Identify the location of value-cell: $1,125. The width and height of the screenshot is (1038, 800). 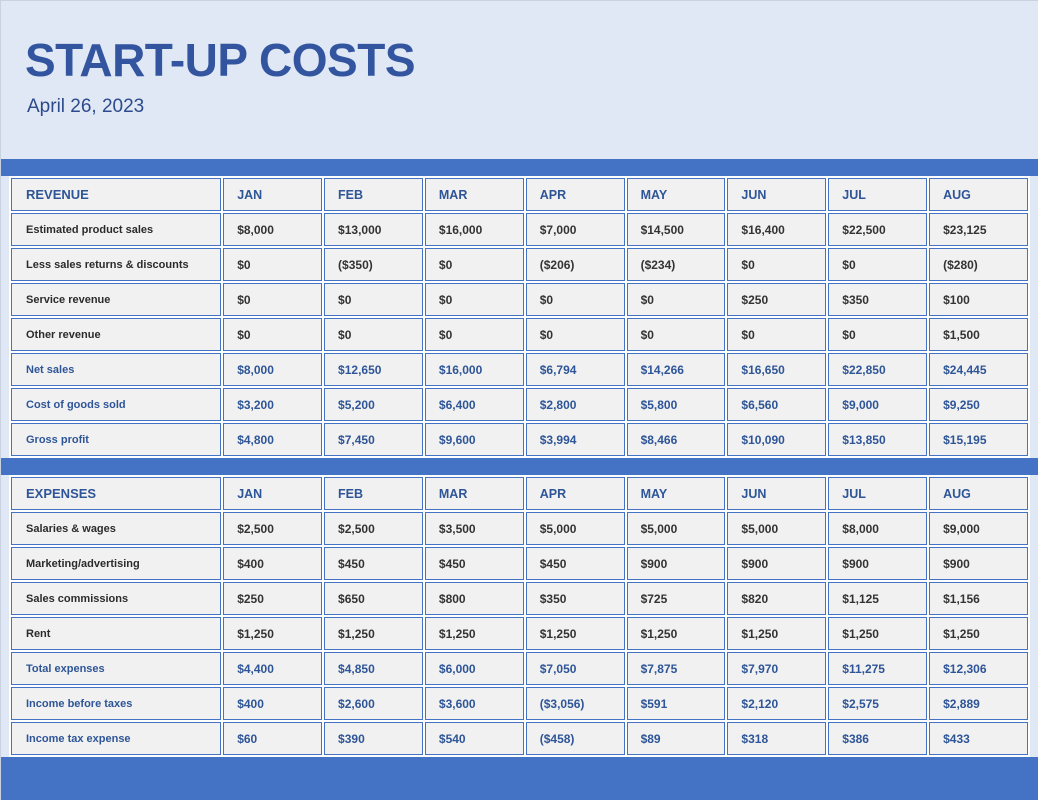
(878, 598).